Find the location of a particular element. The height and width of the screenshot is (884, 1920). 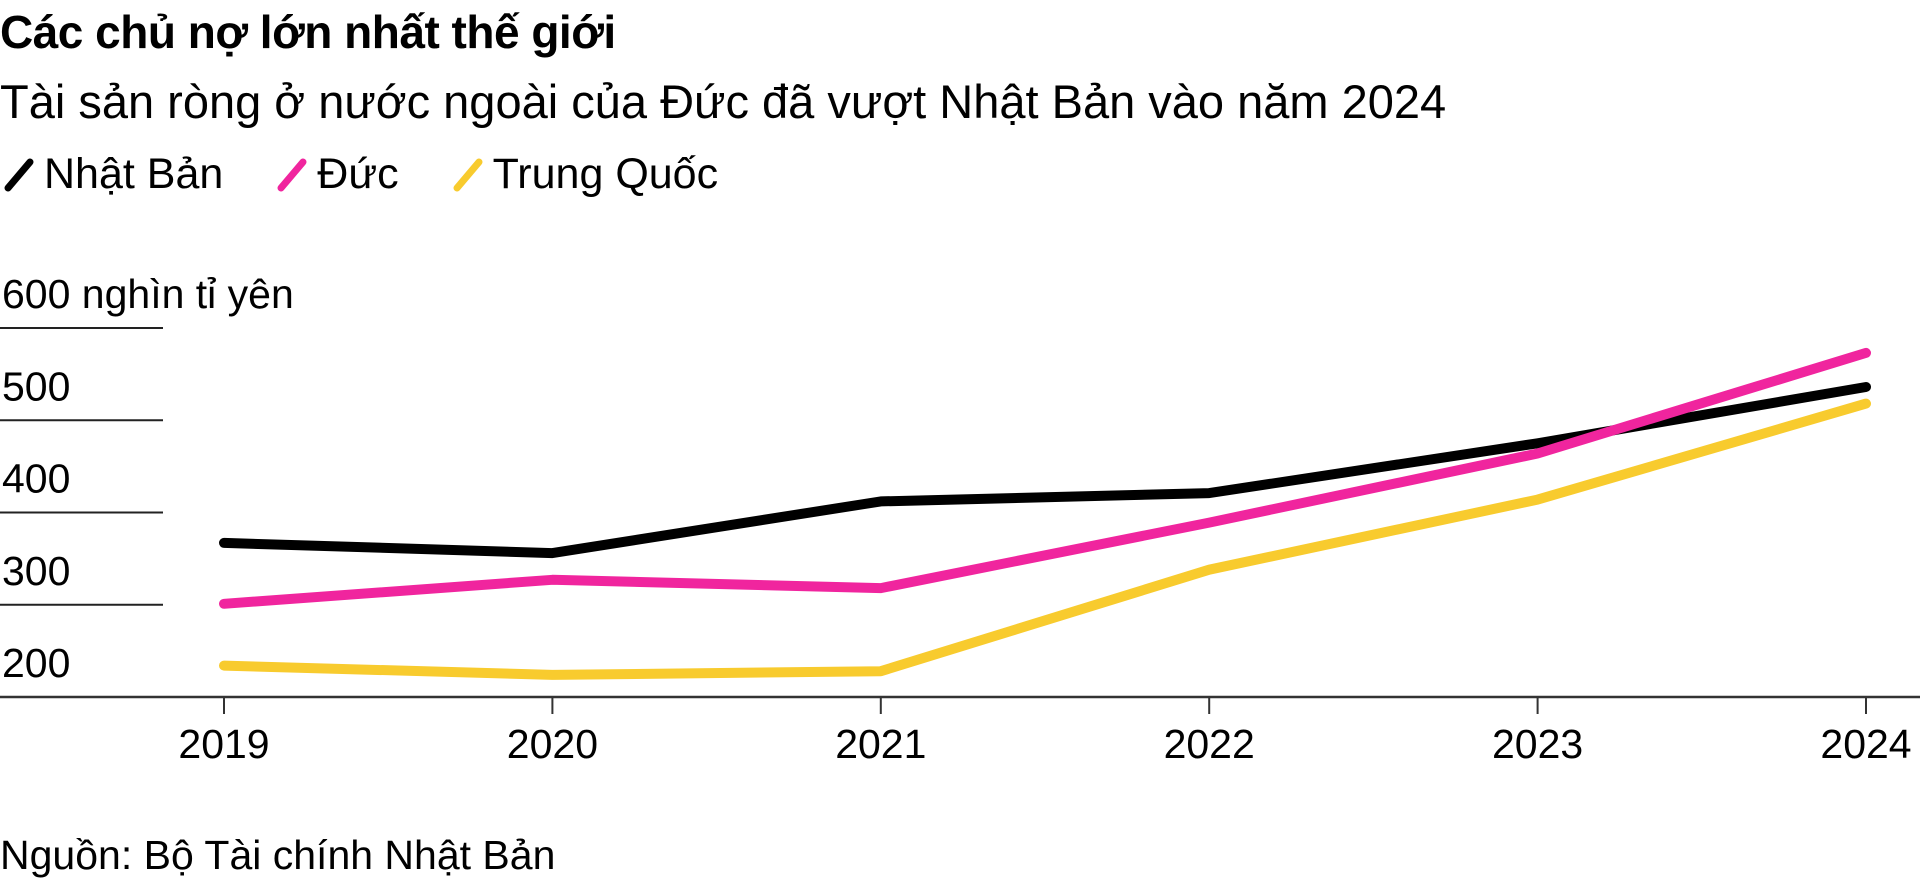

legend-swatch-japan is located at coordinates (19, 175).